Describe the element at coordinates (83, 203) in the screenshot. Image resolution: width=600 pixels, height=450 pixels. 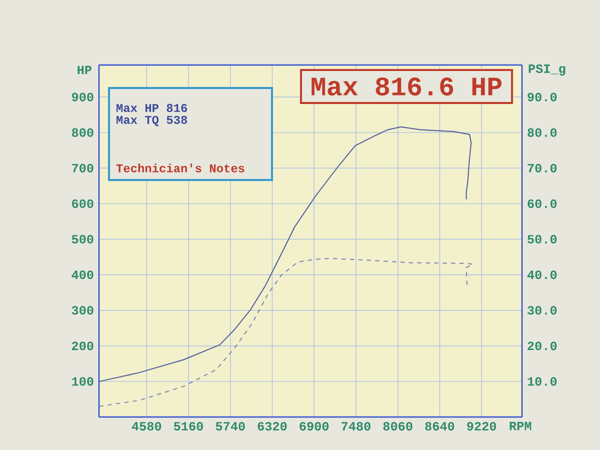
I see `y-tick-label: 600` at that location.